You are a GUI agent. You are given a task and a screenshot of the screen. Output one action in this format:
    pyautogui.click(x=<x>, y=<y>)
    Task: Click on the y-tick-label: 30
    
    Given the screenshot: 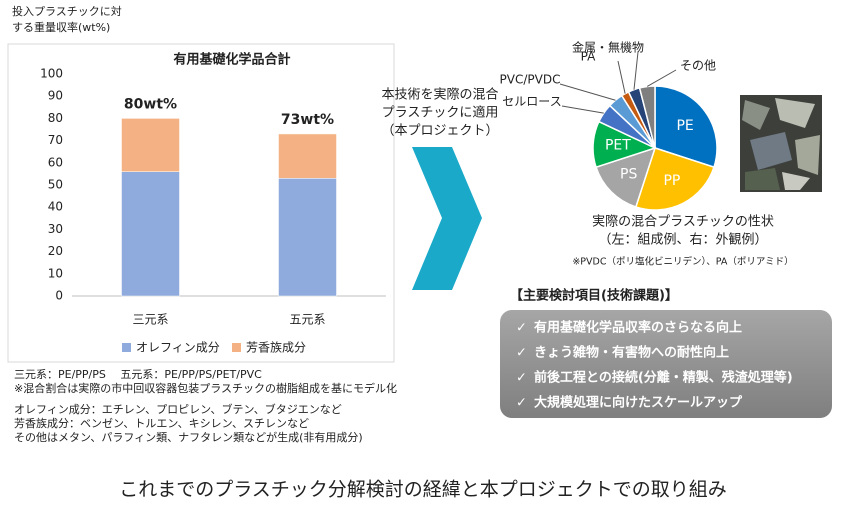 What is the action you would take?
    pyautogui.click(x=55, y=229)
    